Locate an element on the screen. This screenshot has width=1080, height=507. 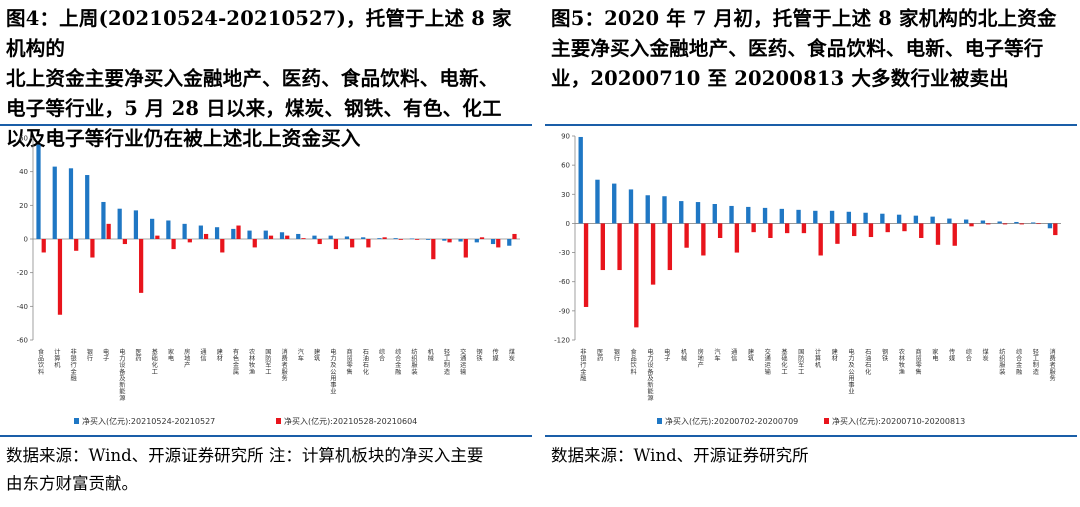
divider-bottom is located at coordinates (811, 436).